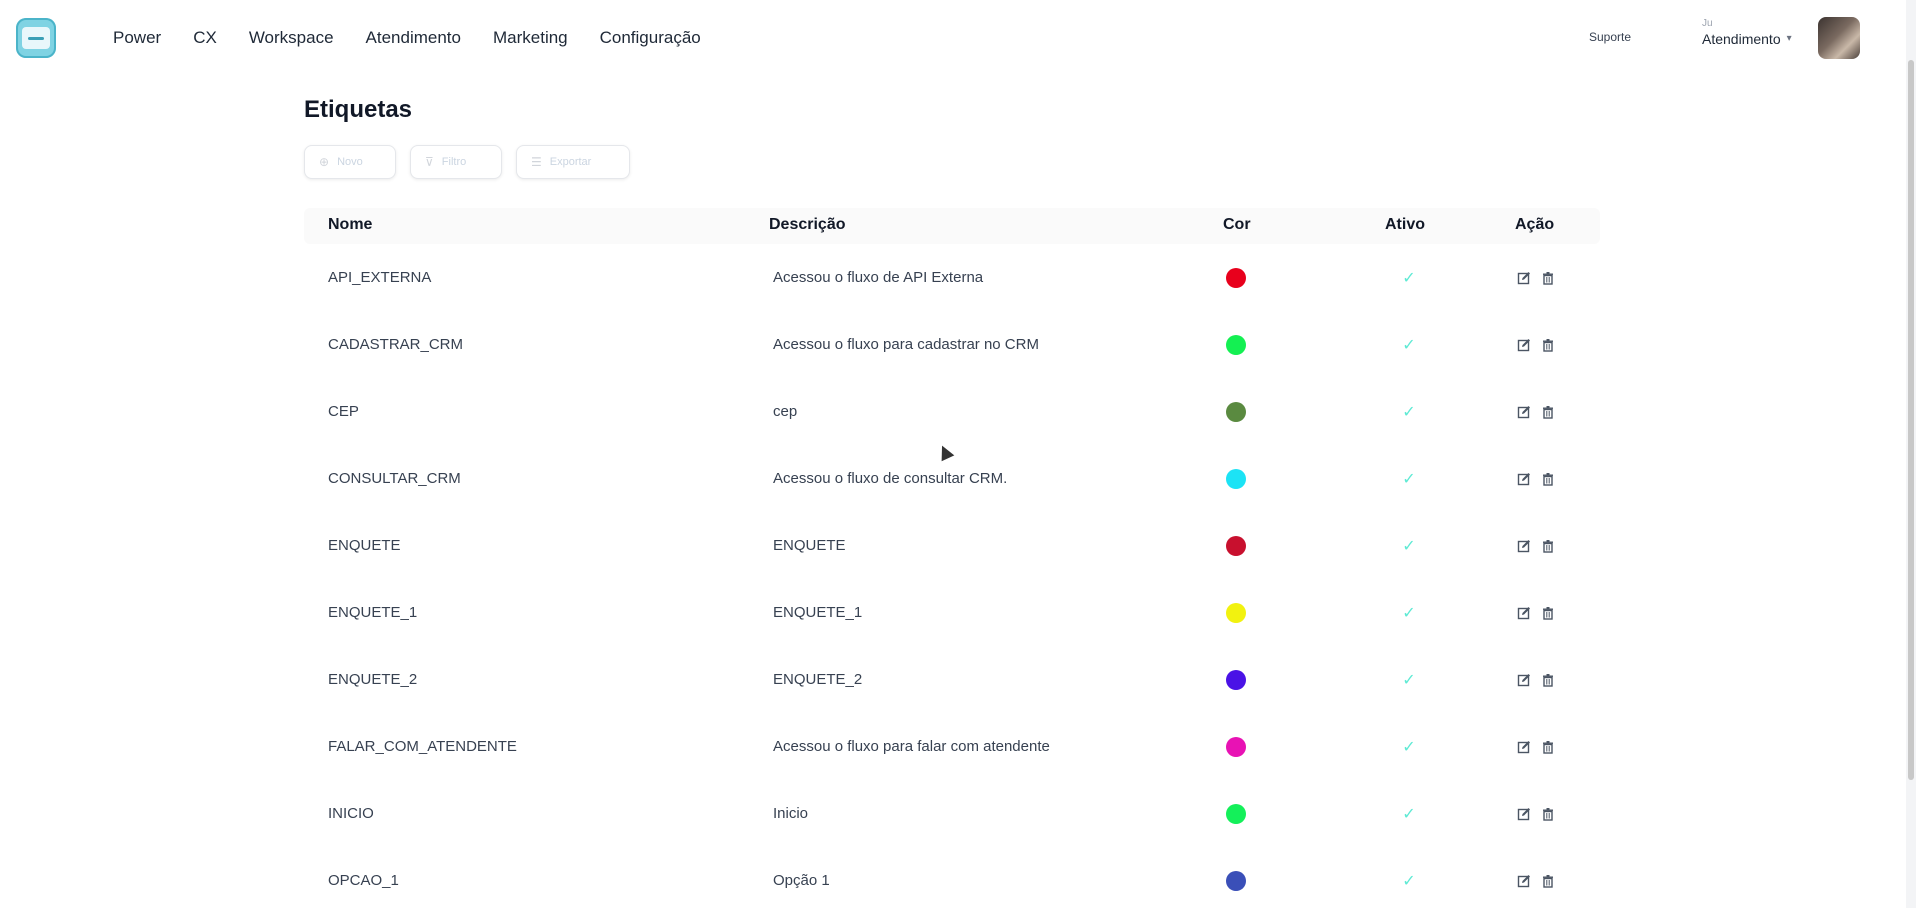 The image size is (1916, 908). Describe the element at coordinates (1789, 38) in the screenshot. I see `chevron-down-icon: ▾` at that location.